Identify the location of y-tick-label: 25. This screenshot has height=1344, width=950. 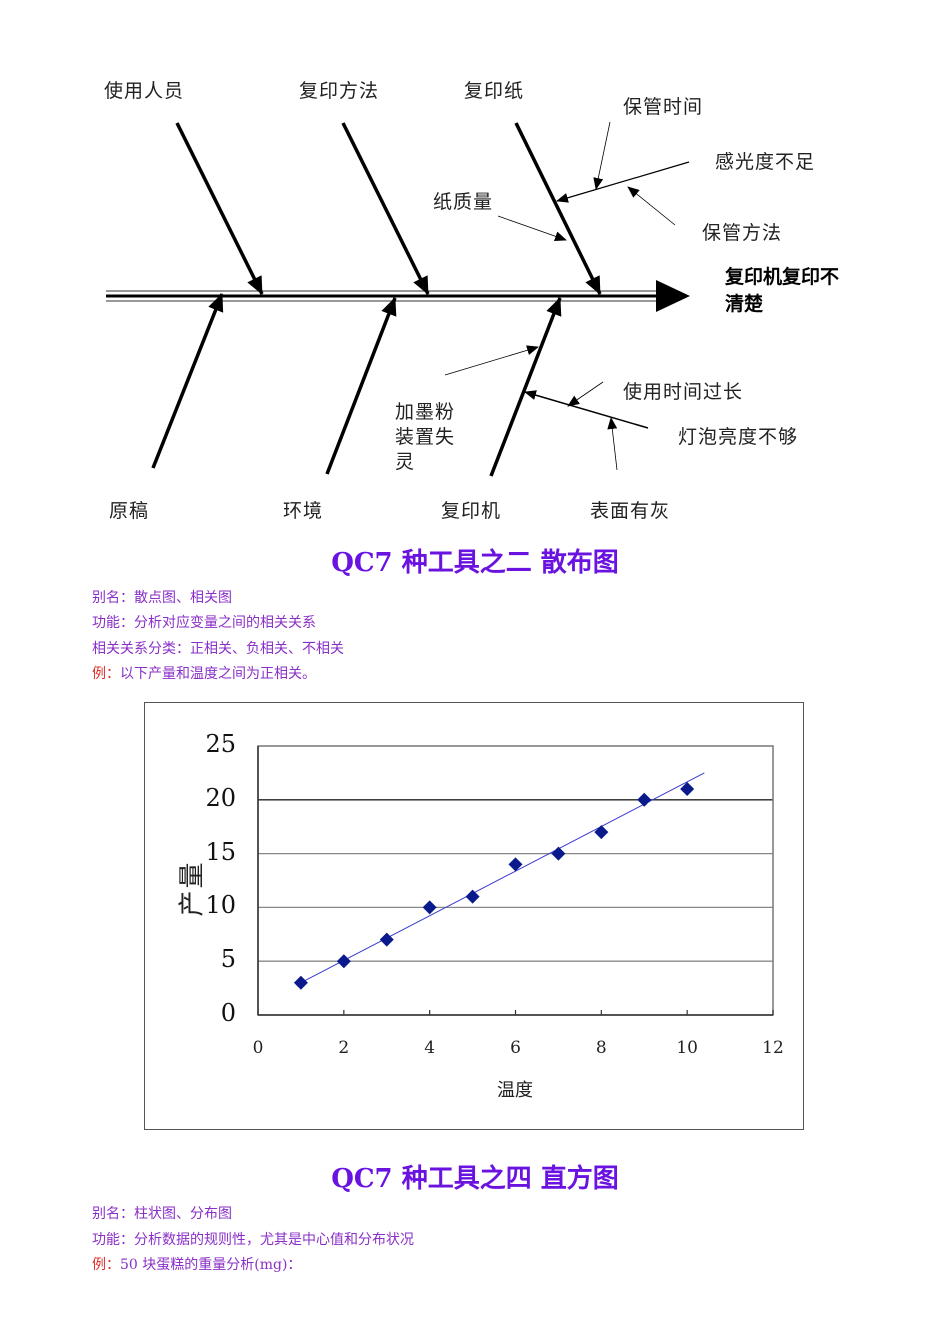
(220, 744).